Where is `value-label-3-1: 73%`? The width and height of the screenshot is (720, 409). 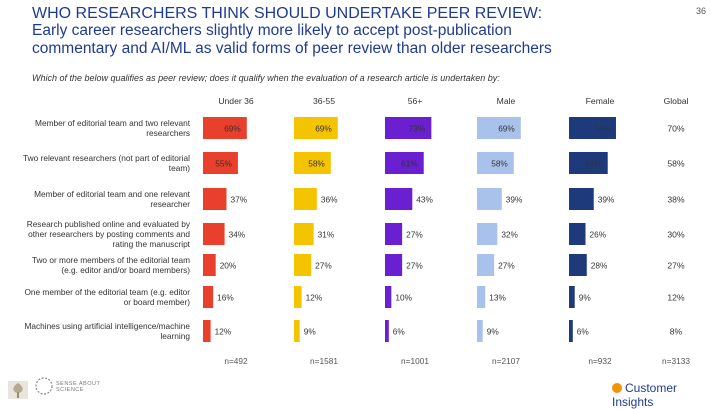 value-label-3-1: 73% is located at coordinates (417, 129).